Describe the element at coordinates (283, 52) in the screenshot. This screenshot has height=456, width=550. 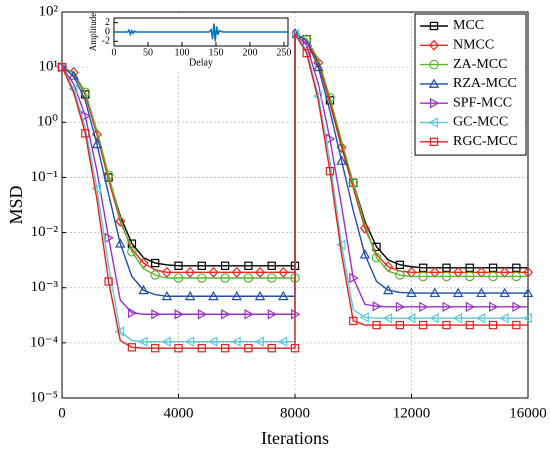
I see `x-tick-label: 250` at that location.